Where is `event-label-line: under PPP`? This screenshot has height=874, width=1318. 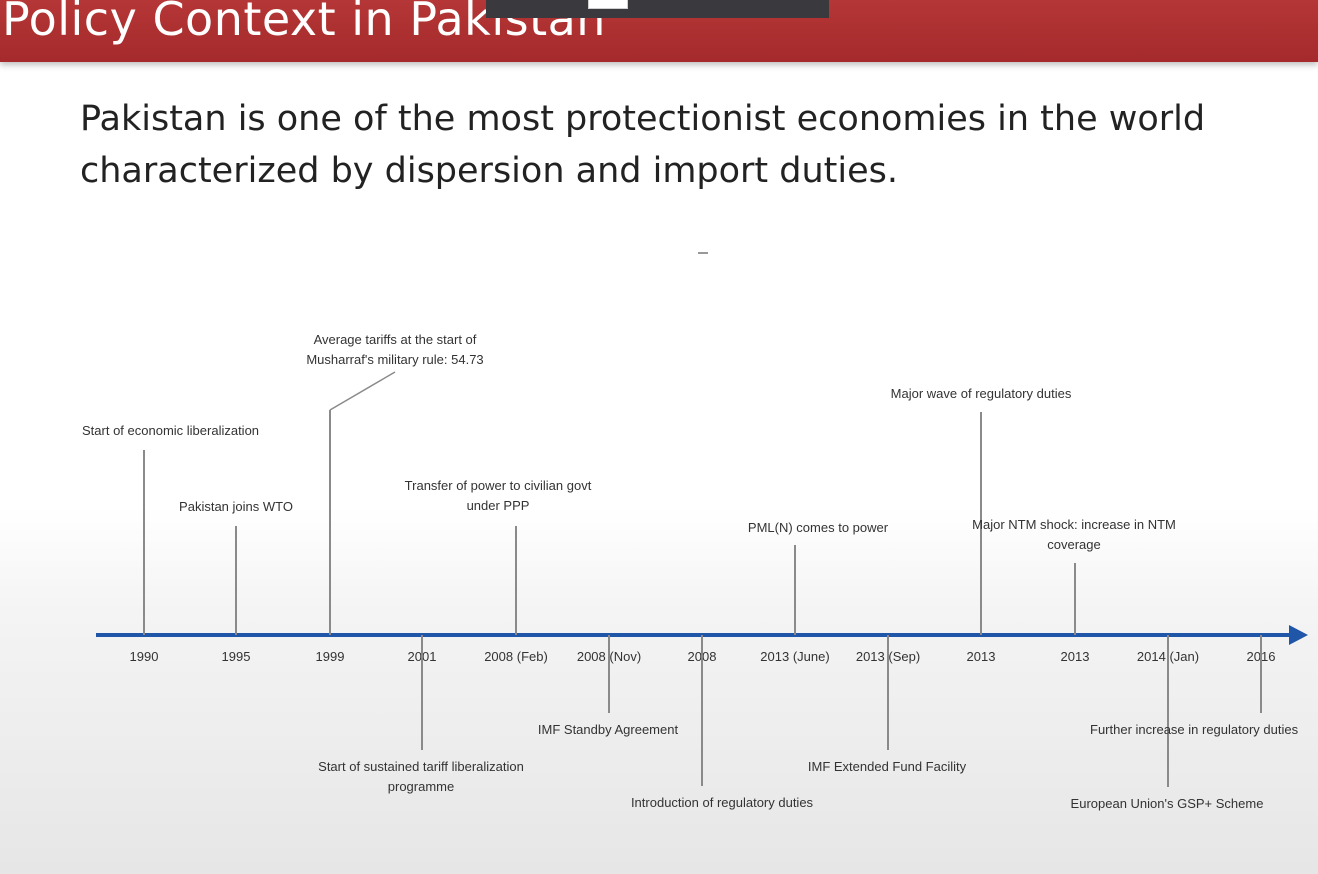
event-label-line: under PPP is located at coordinates (498, 505).